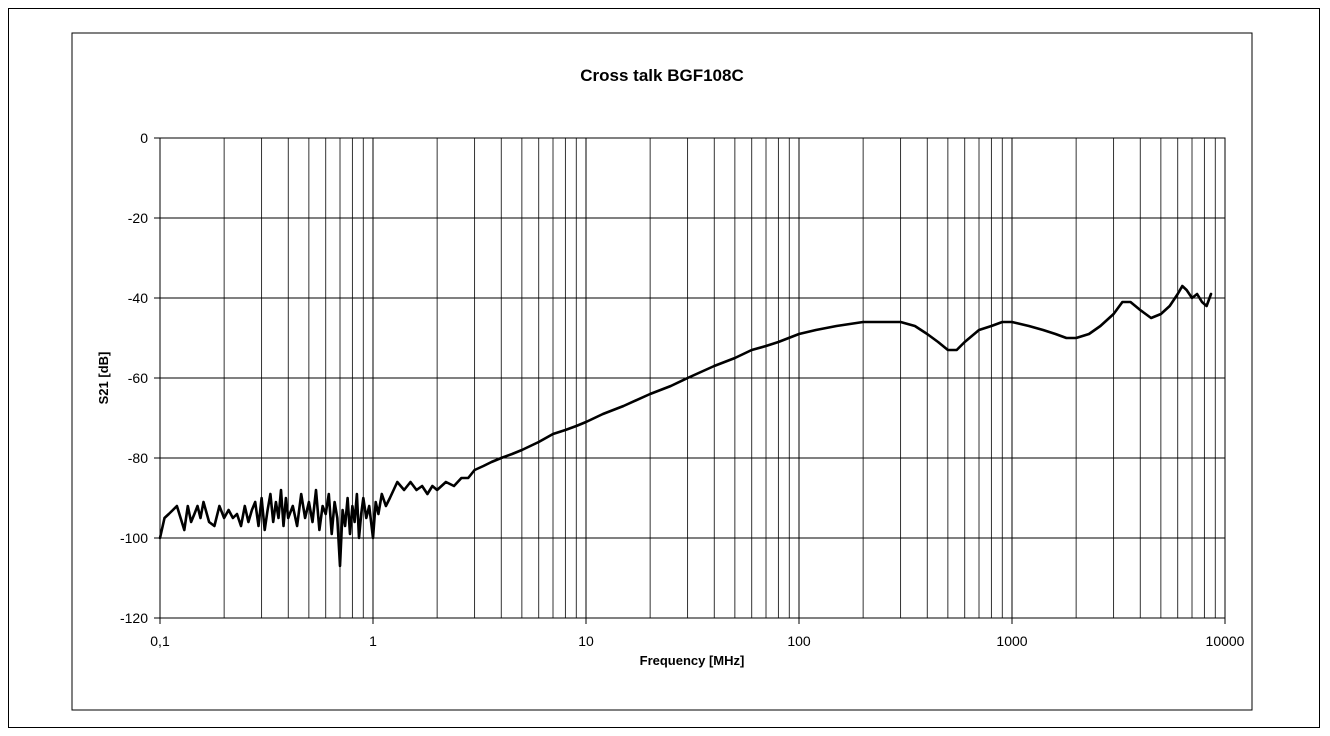 This screenshot has width=1330, height=736. What do you see at coordinates (138, 218) in the screenshot?
I see `y-tick-label: -20` at bounding box center [138, 218].